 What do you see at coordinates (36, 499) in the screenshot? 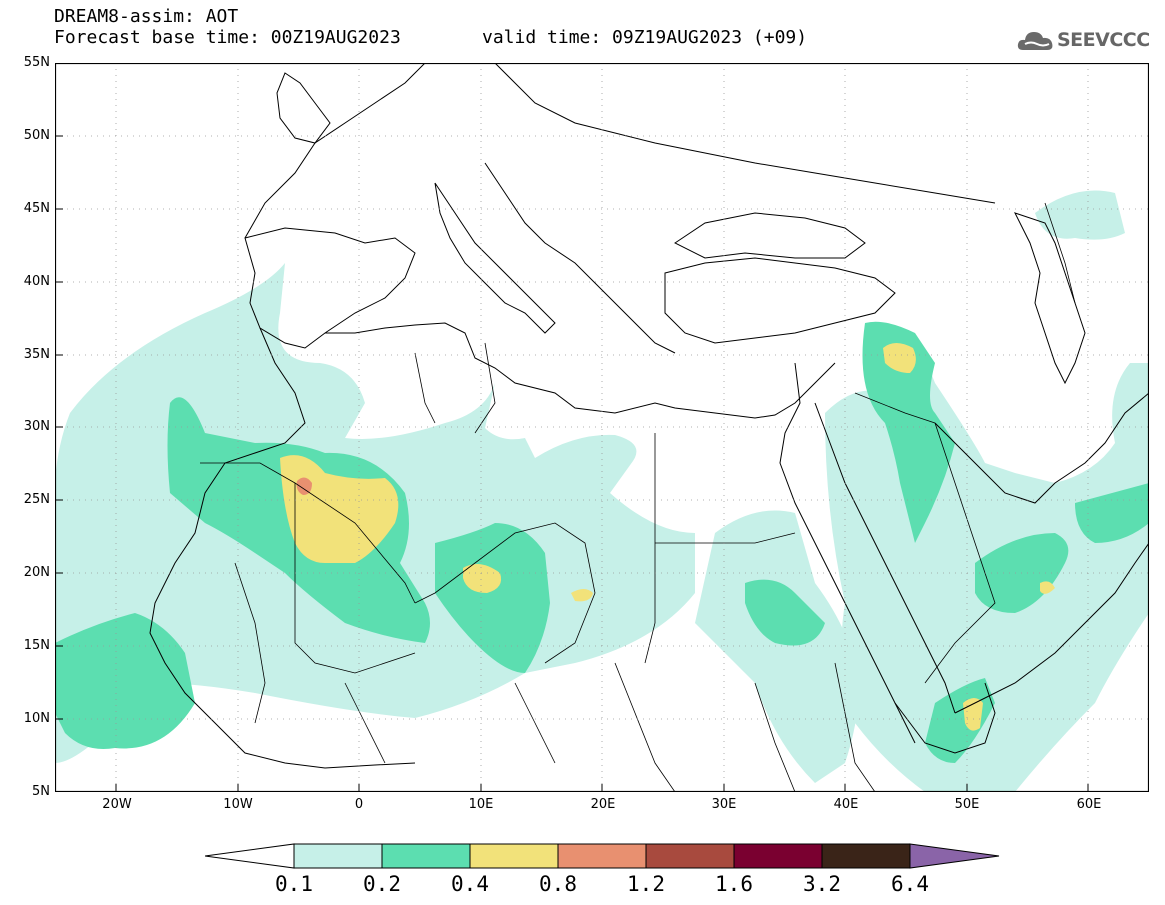
I see `lat-label-25n: 25N` at bounding box center [36, 499].